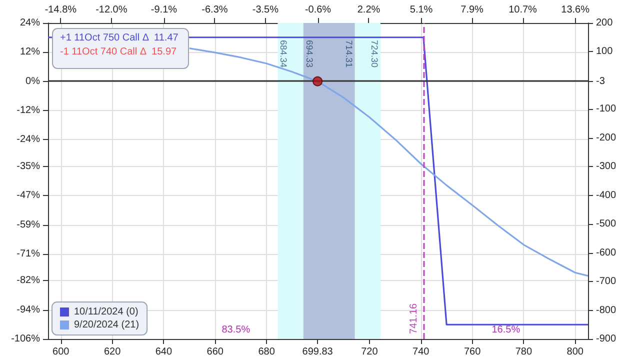  What do you see at coordinates (606, 339) in the screenshot?
I see `y2-tick-label: -900` at bounding box center [606, 339].